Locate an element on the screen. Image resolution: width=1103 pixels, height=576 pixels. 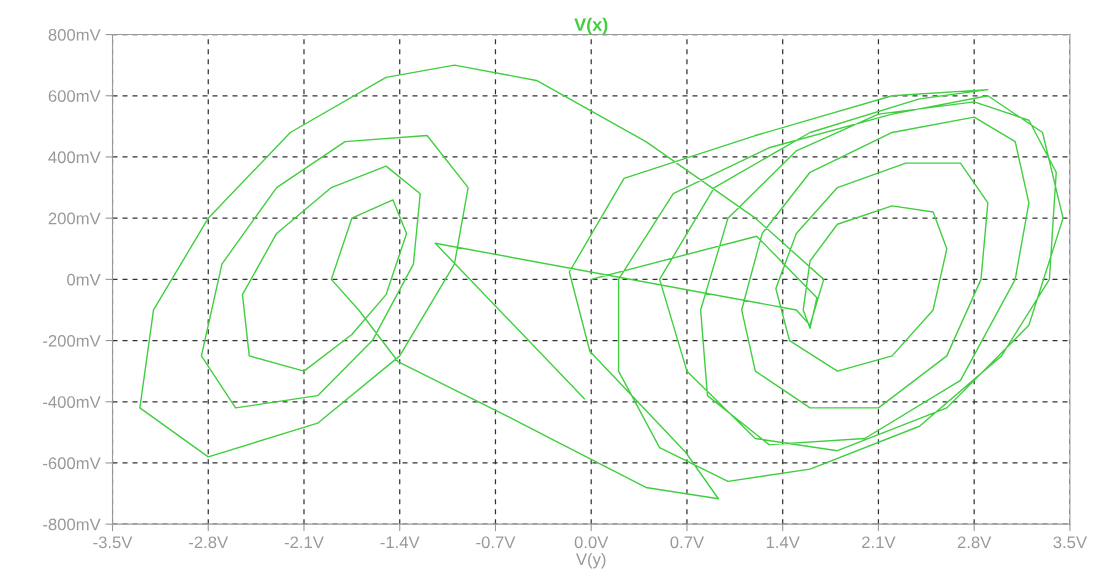
x-tick-label: 2.8V is located at coordinates (974, 542).